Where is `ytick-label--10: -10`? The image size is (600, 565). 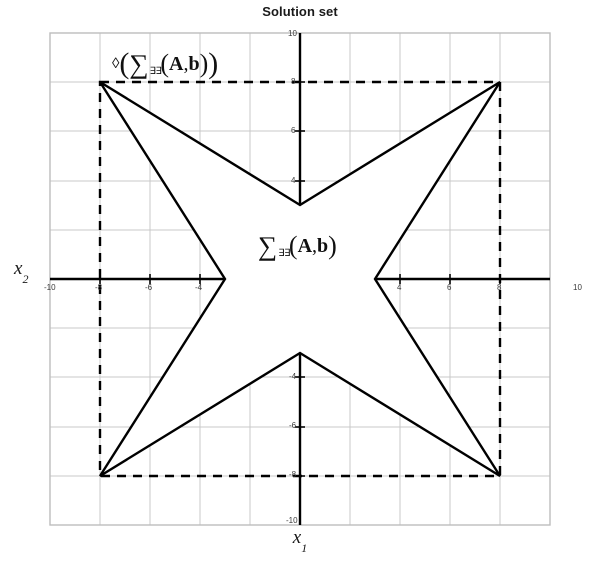
ytick-label--10: -10 is located at coordinates (292, 520).